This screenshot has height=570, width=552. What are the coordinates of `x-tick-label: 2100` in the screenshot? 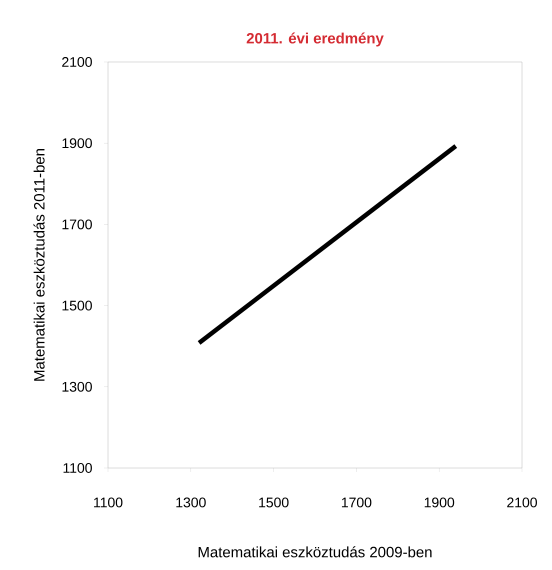 It's located at (522, 503).